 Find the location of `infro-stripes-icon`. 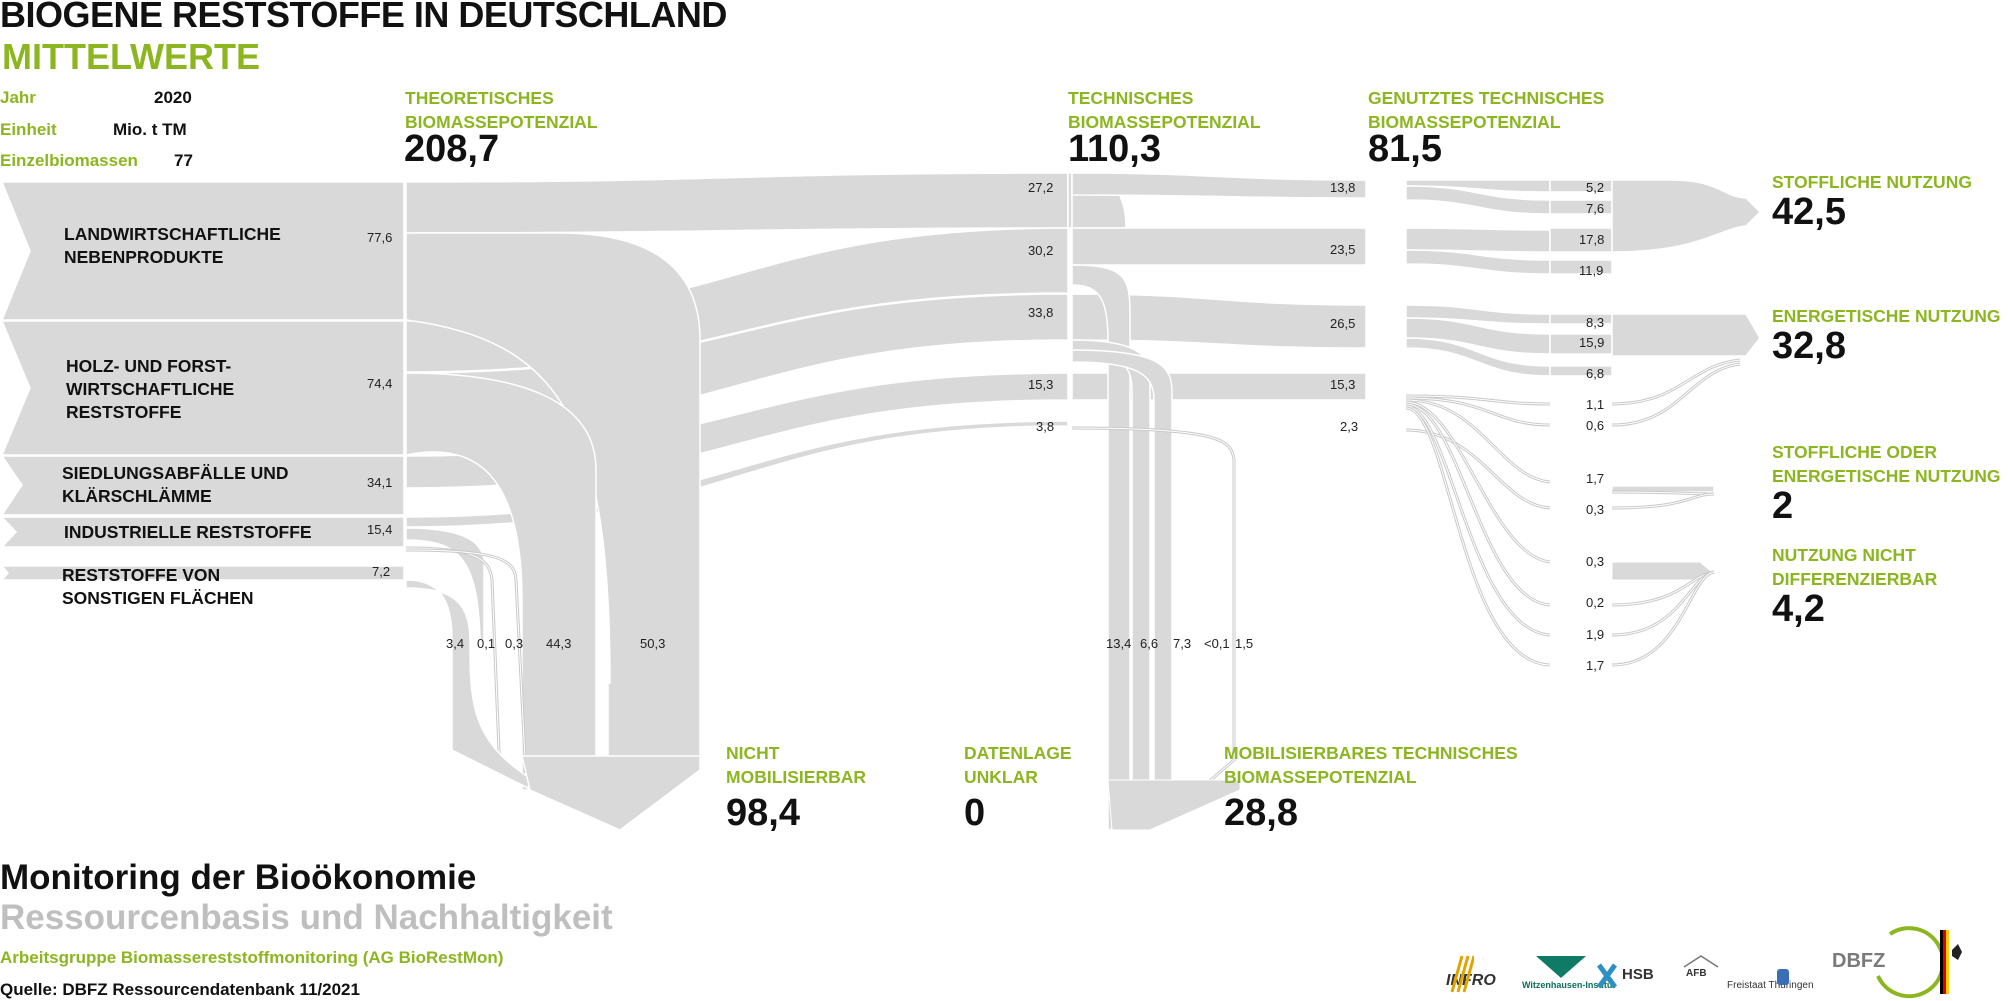

infro-stripes-icon is located at coordinates (1462, 974).